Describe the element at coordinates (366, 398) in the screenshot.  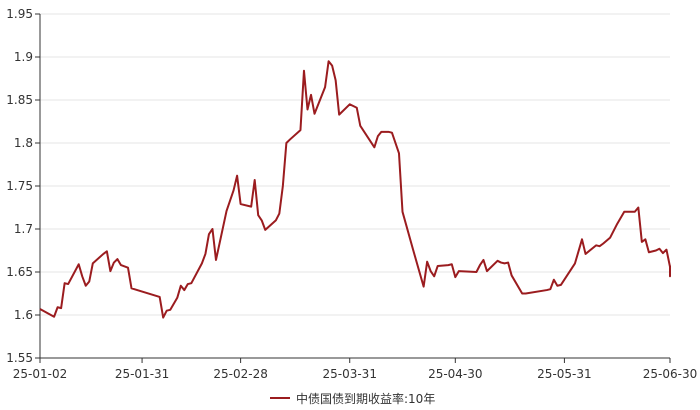
I see `legend-label: 中债国债到期收益率:10年` at that location.